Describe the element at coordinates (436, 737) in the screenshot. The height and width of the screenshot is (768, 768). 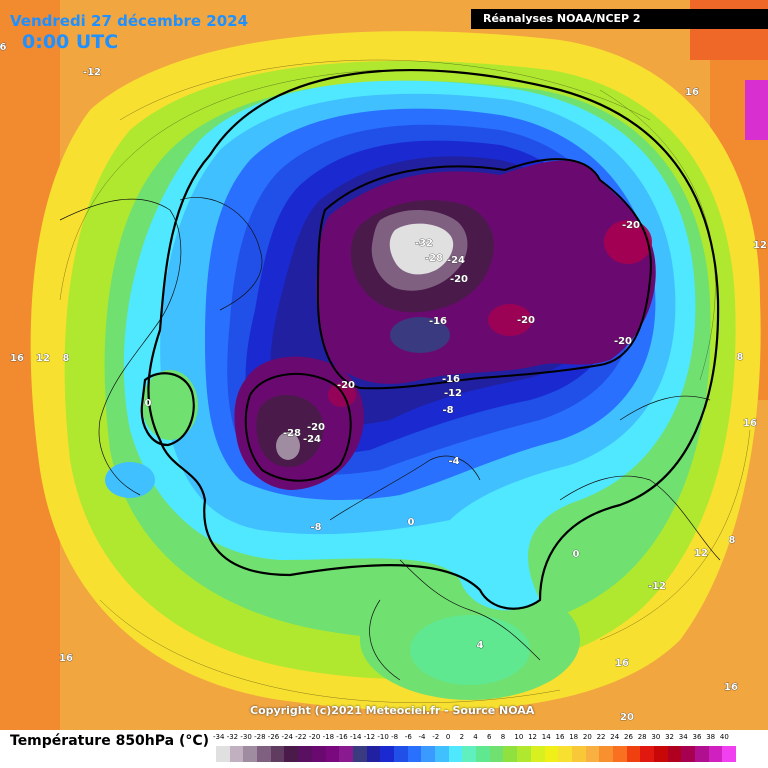
I see `legend-tick-label: -2` at that location.